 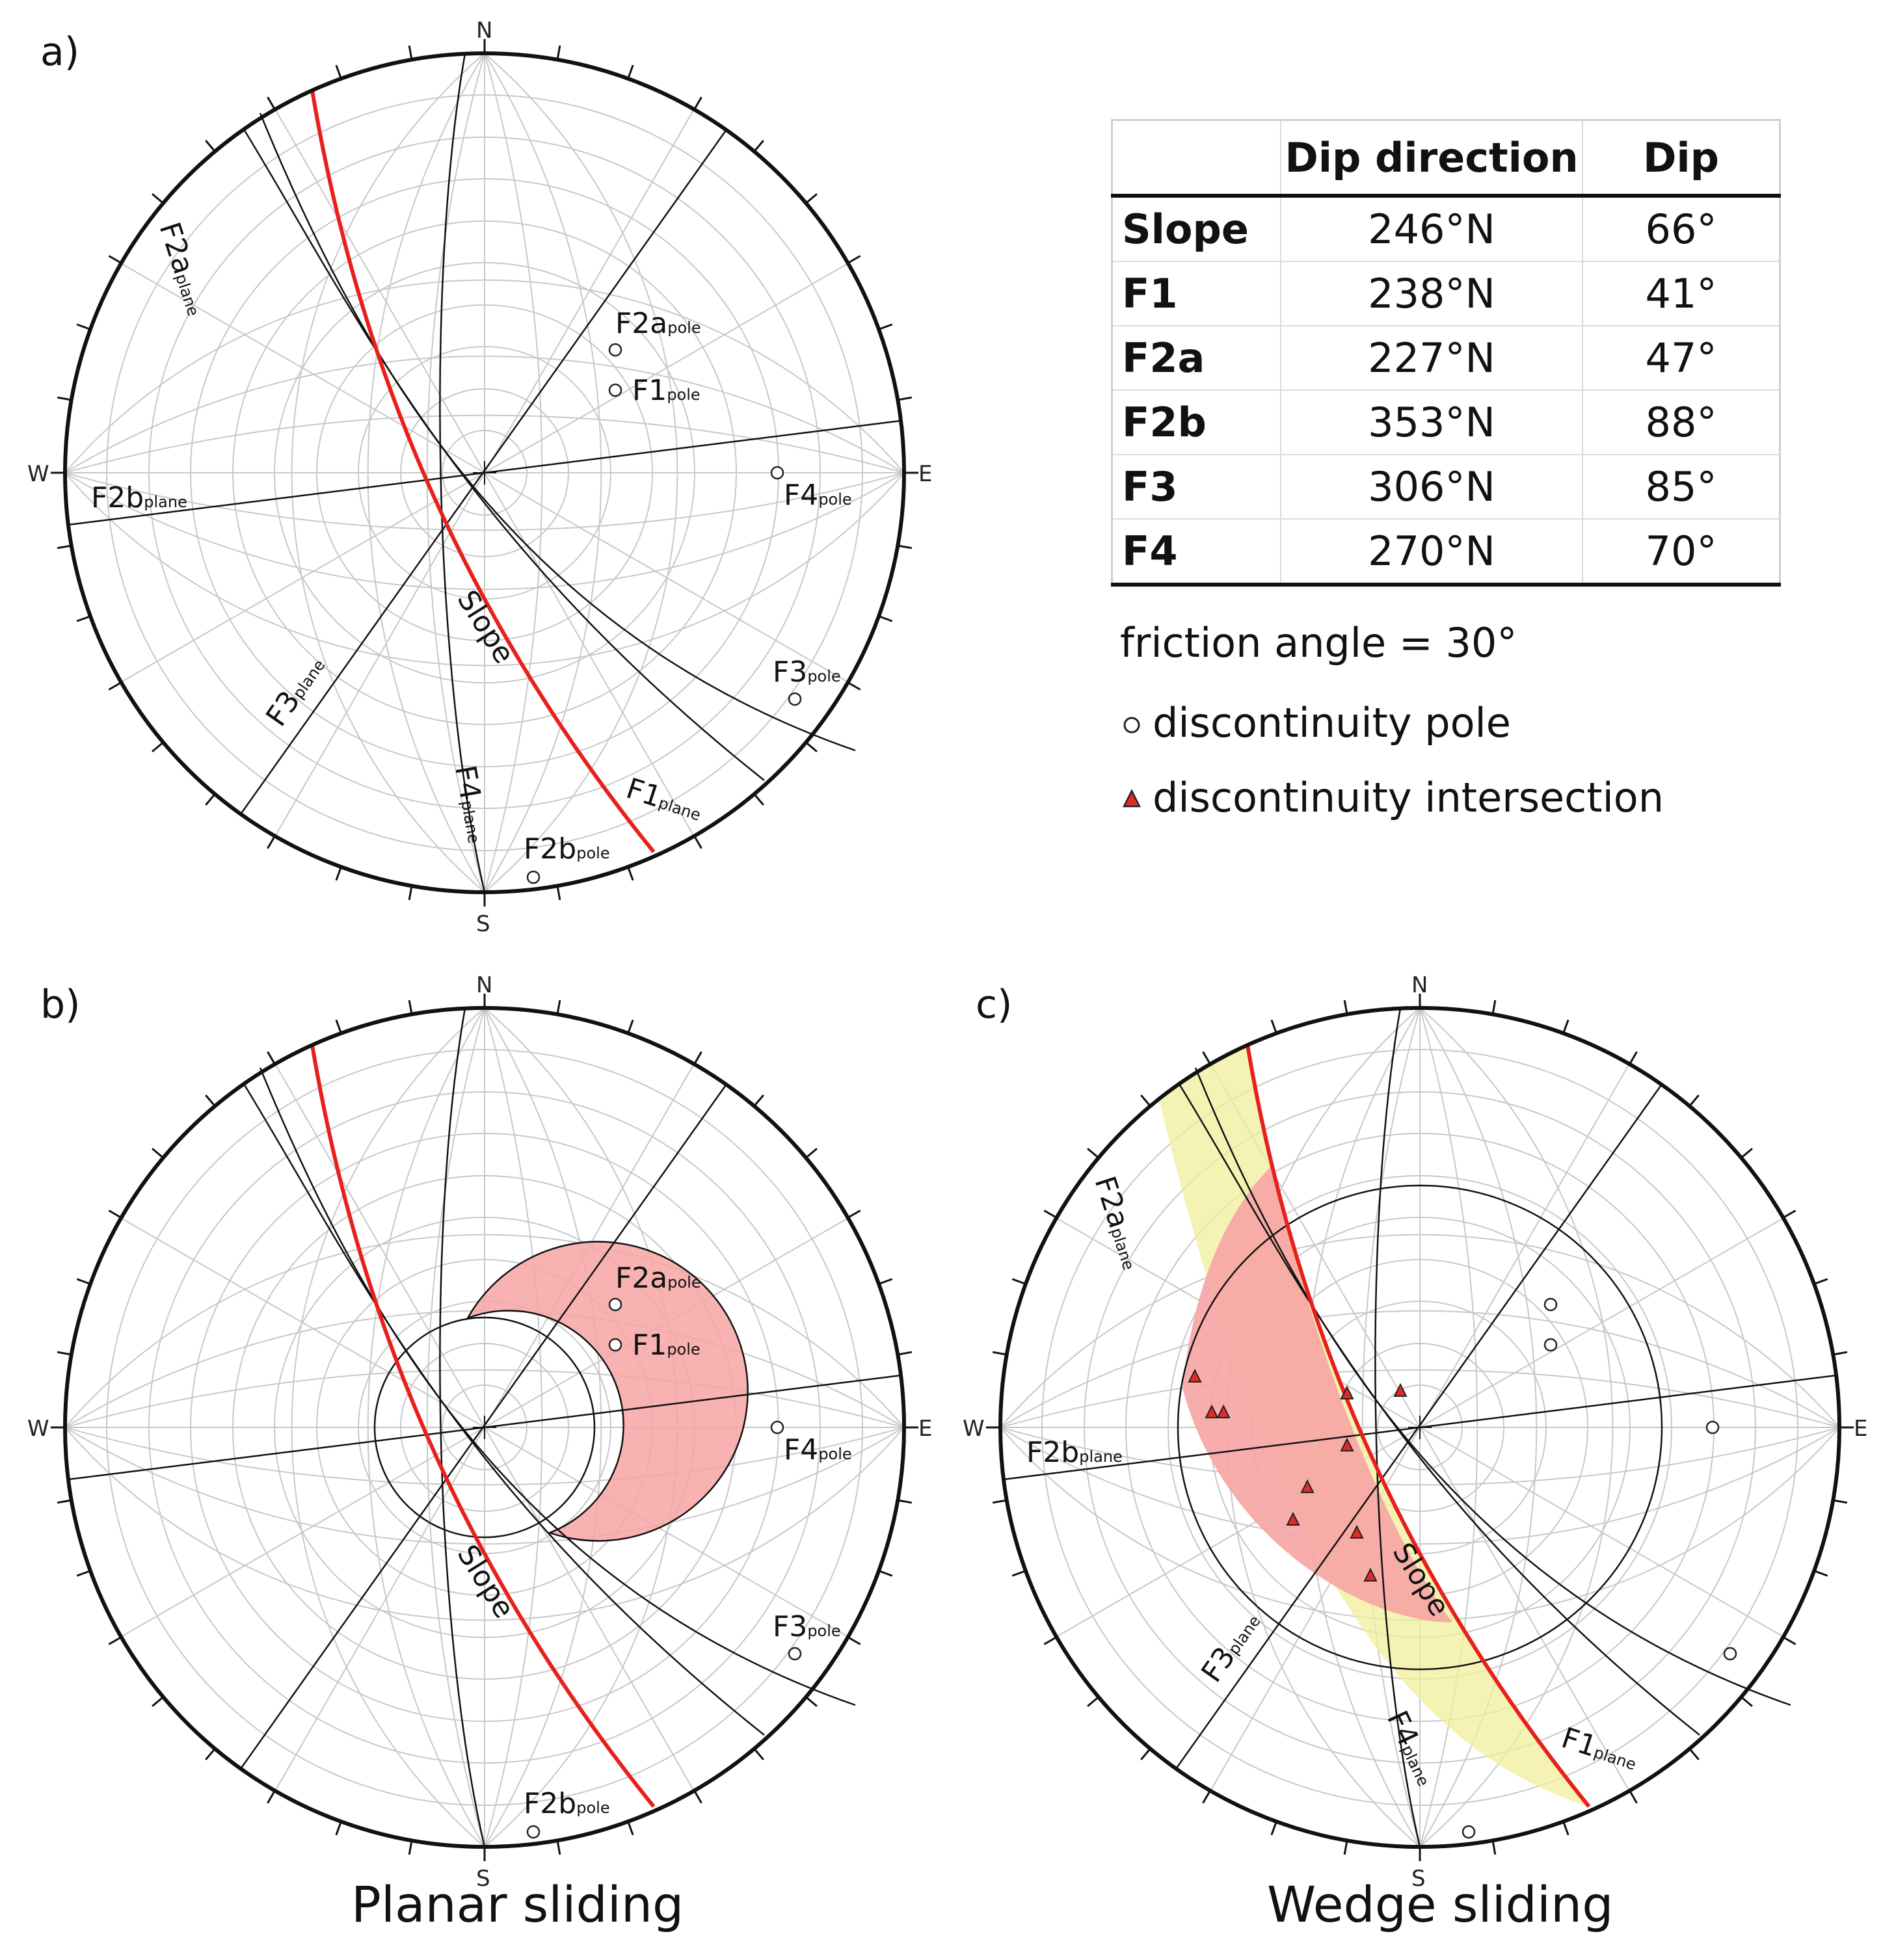 I want to click on table-row: F1 238°N 41°, so click(x=1446, y=293).